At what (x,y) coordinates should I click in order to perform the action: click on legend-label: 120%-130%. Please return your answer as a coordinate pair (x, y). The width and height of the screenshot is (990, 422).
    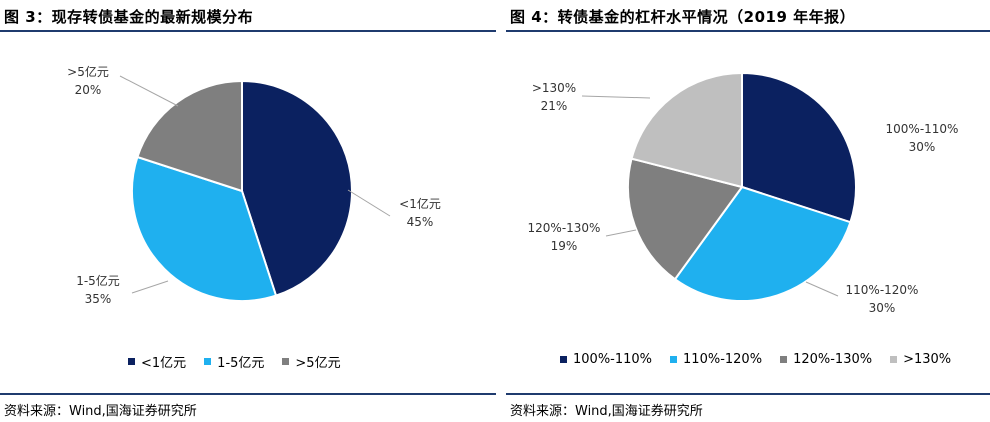
    Looking at the image, I should click on (833, 359).